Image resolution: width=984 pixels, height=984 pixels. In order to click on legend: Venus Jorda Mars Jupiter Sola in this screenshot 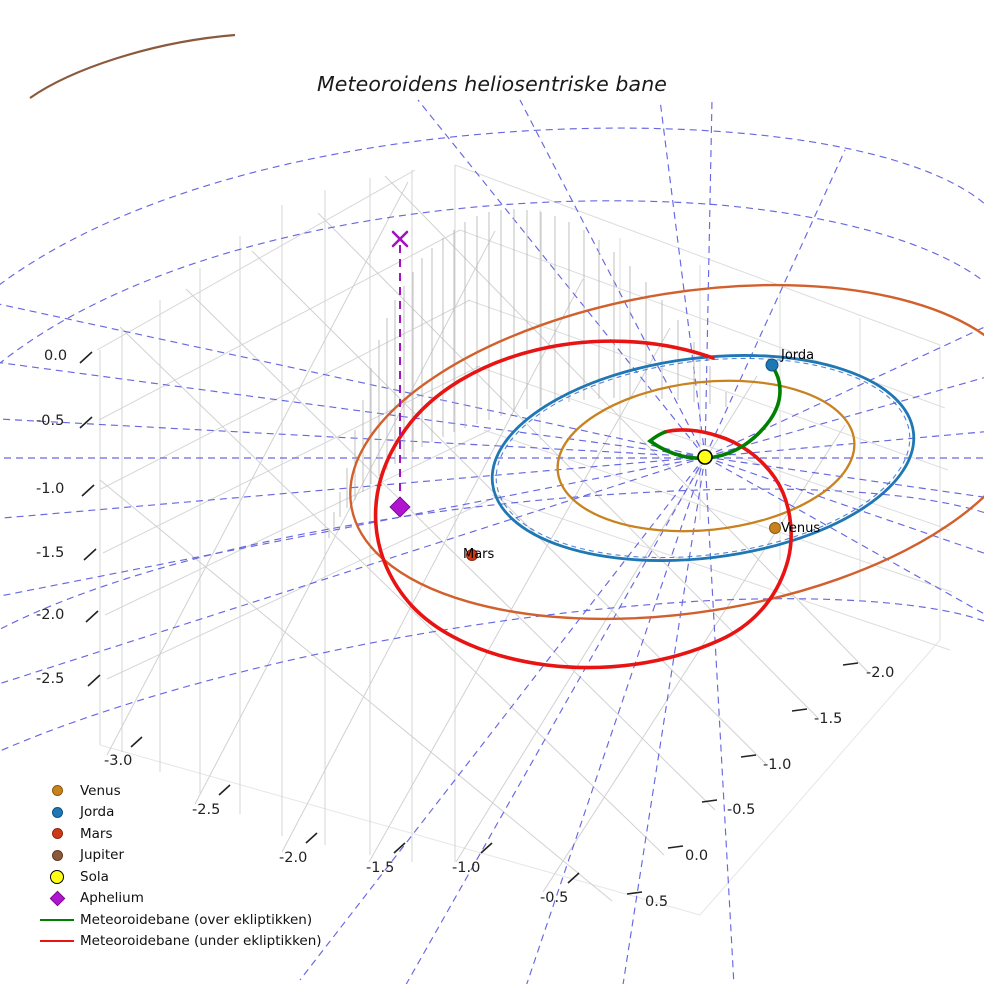, I will do `click(184, 866)`.